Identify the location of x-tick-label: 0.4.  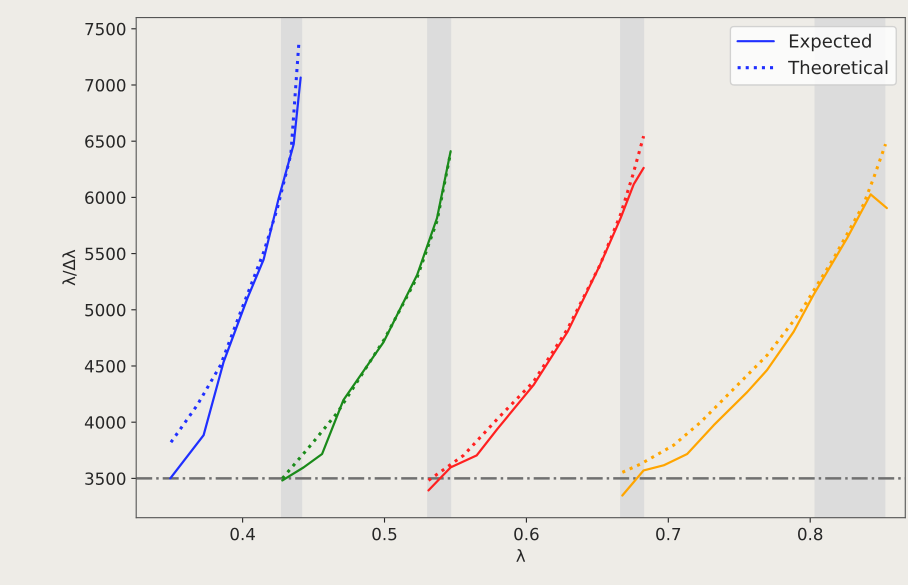
(242, 534).